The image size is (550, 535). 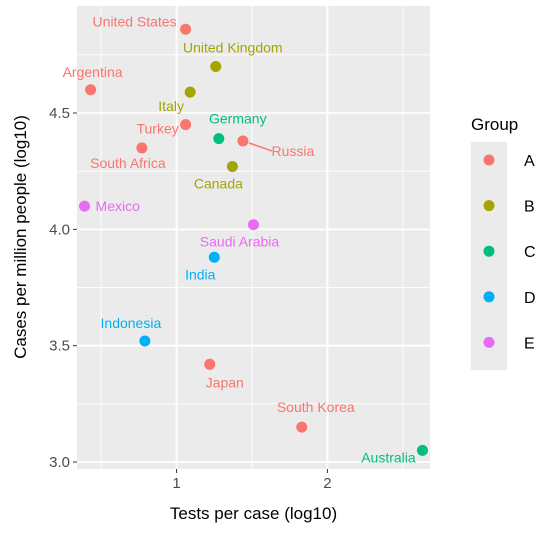 I want to click on y-tick-label: 4.0, so click(x=59, y=229).